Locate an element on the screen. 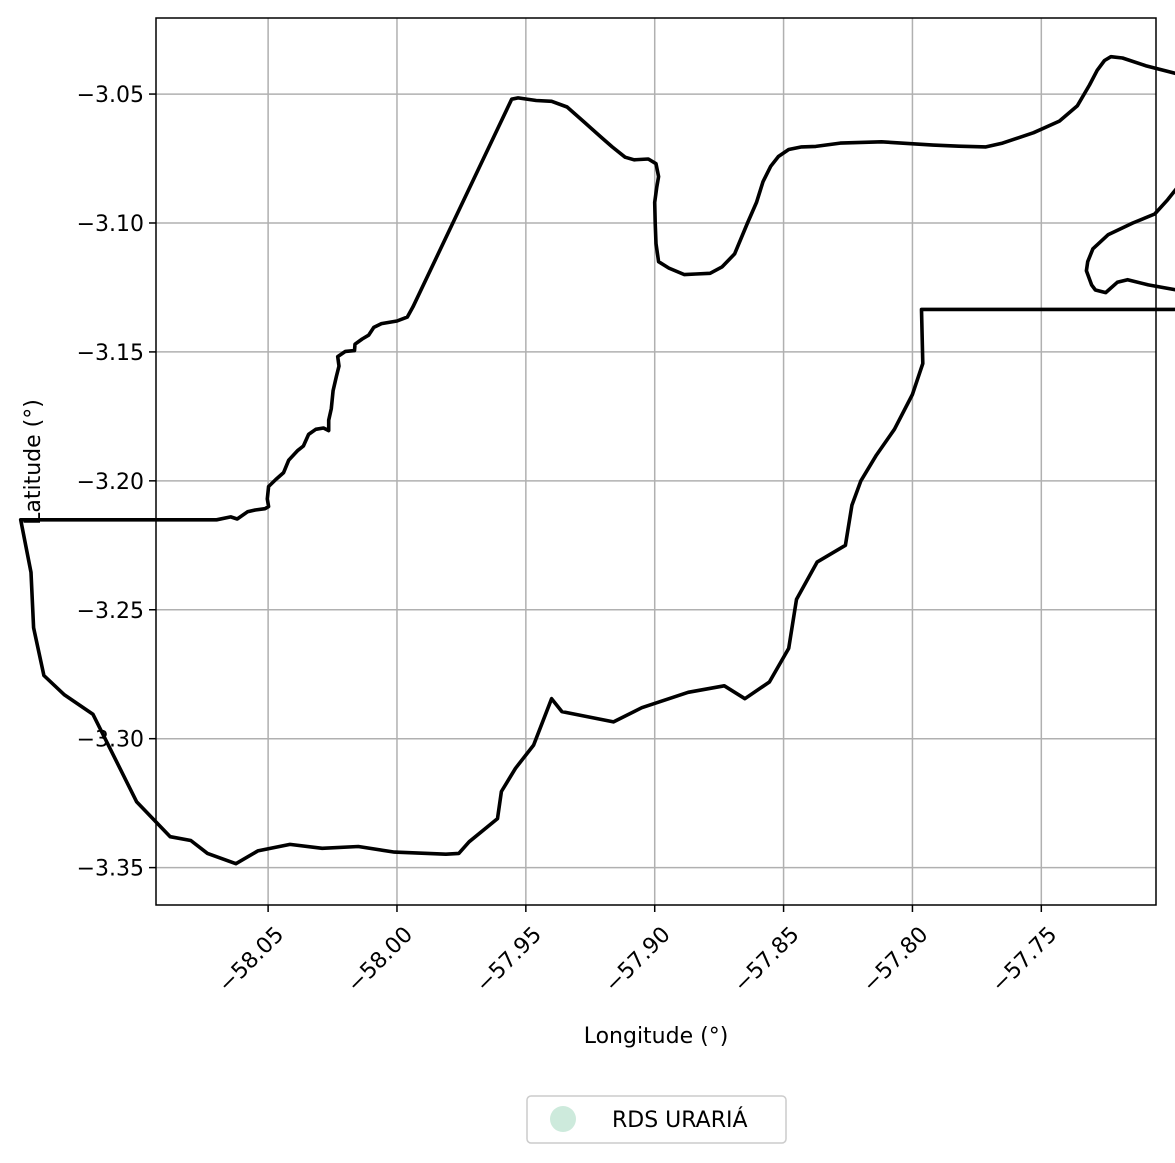  x-tick-label-5: −57.80 is located at coordinates (895, 959).